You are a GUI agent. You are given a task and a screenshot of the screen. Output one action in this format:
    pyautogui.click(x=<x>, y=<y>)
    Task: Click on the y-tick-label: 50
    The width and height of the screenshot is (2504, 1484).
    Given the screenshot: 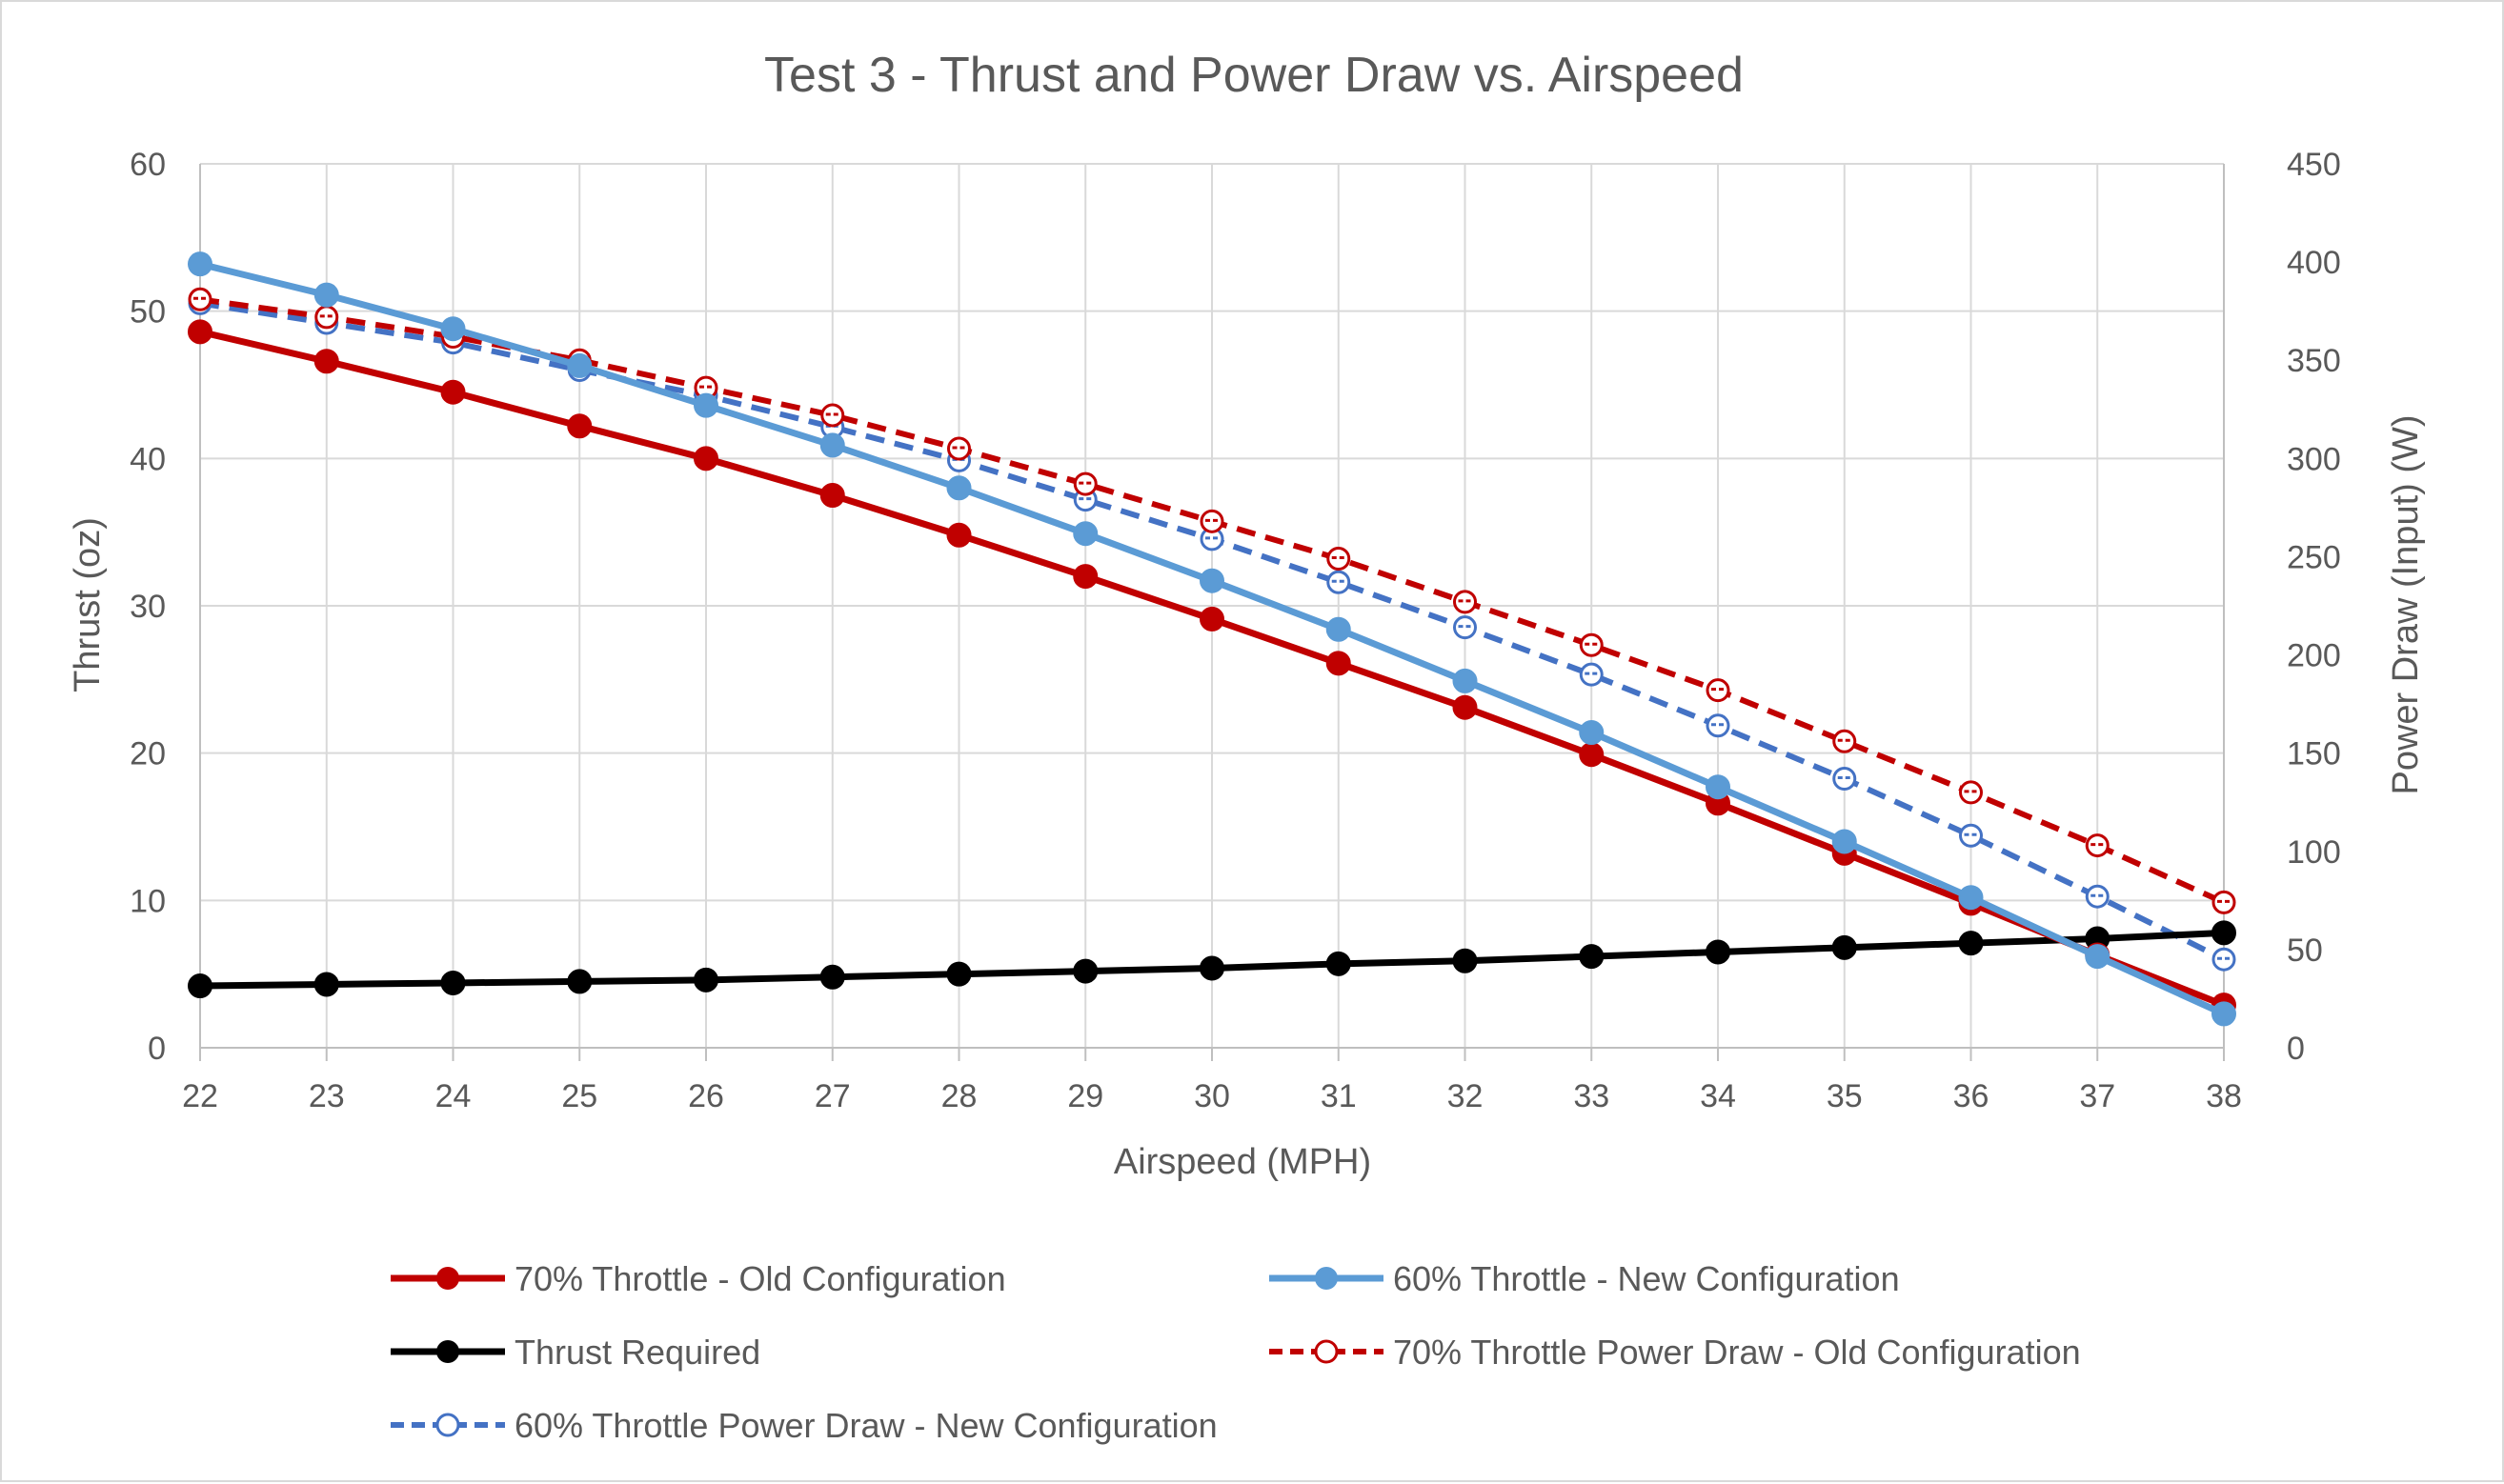 What is the action you would take?
    pyautogui.click(x=148, y=312)
    